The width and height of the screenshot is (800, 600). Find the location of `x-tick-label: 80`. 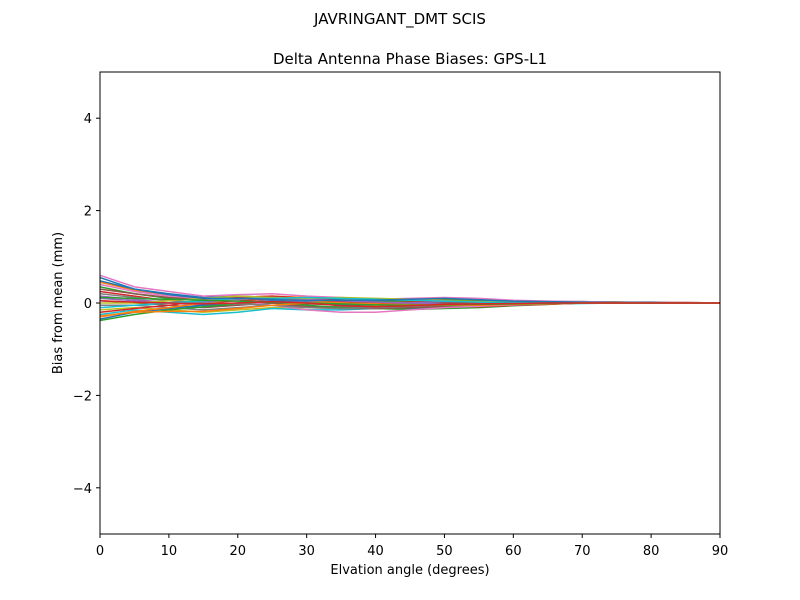

x-tick-label: 80 is located at coordinates (651, 551).